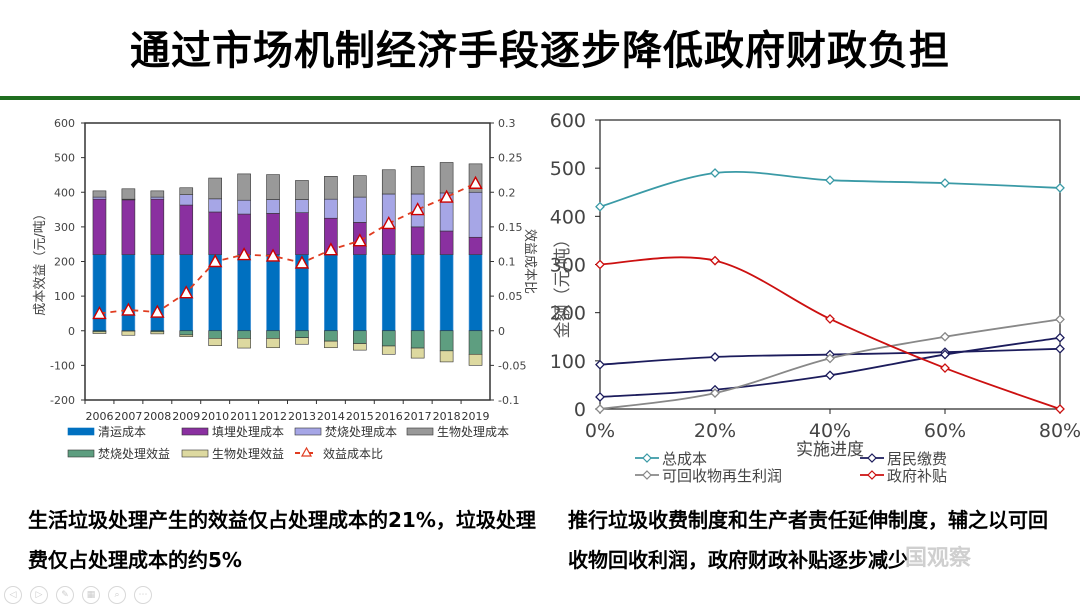 Image resolution: width=1080 pixels, height=605 pixels. Describe the element at coordinates (81, 431) in the screenshot. I see `legend-swatch-clean` at that location.